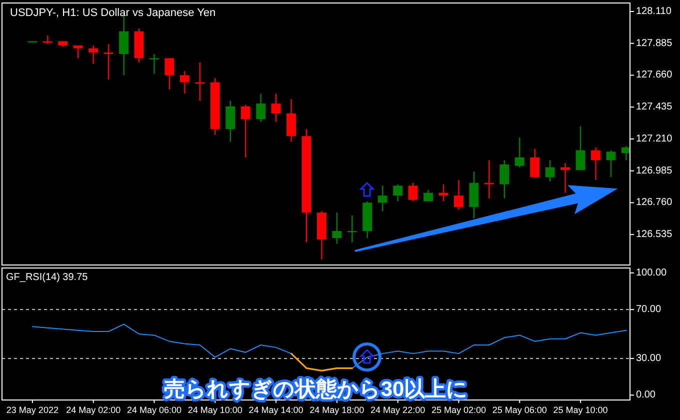 This screenshot has width=680, height=420. Describe the element at coordinates (276, 410) in the screenshot. I see `x-tick-label: 24 May 14:00` at that location.